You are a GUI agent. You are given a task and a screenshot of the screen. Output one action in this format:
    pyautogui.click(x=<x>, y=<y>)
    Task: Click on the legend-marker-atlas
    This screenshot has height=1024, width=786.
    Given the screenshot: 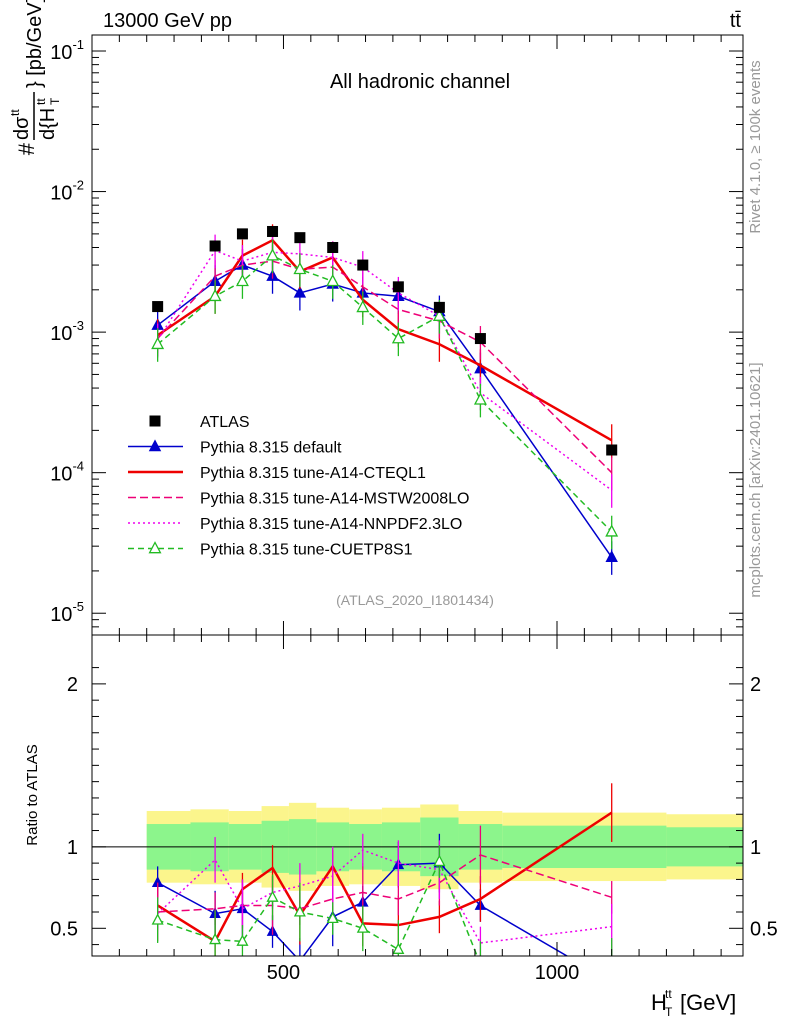 What is the action you would take?
    pyautogui.click(x=155, y=421)
    